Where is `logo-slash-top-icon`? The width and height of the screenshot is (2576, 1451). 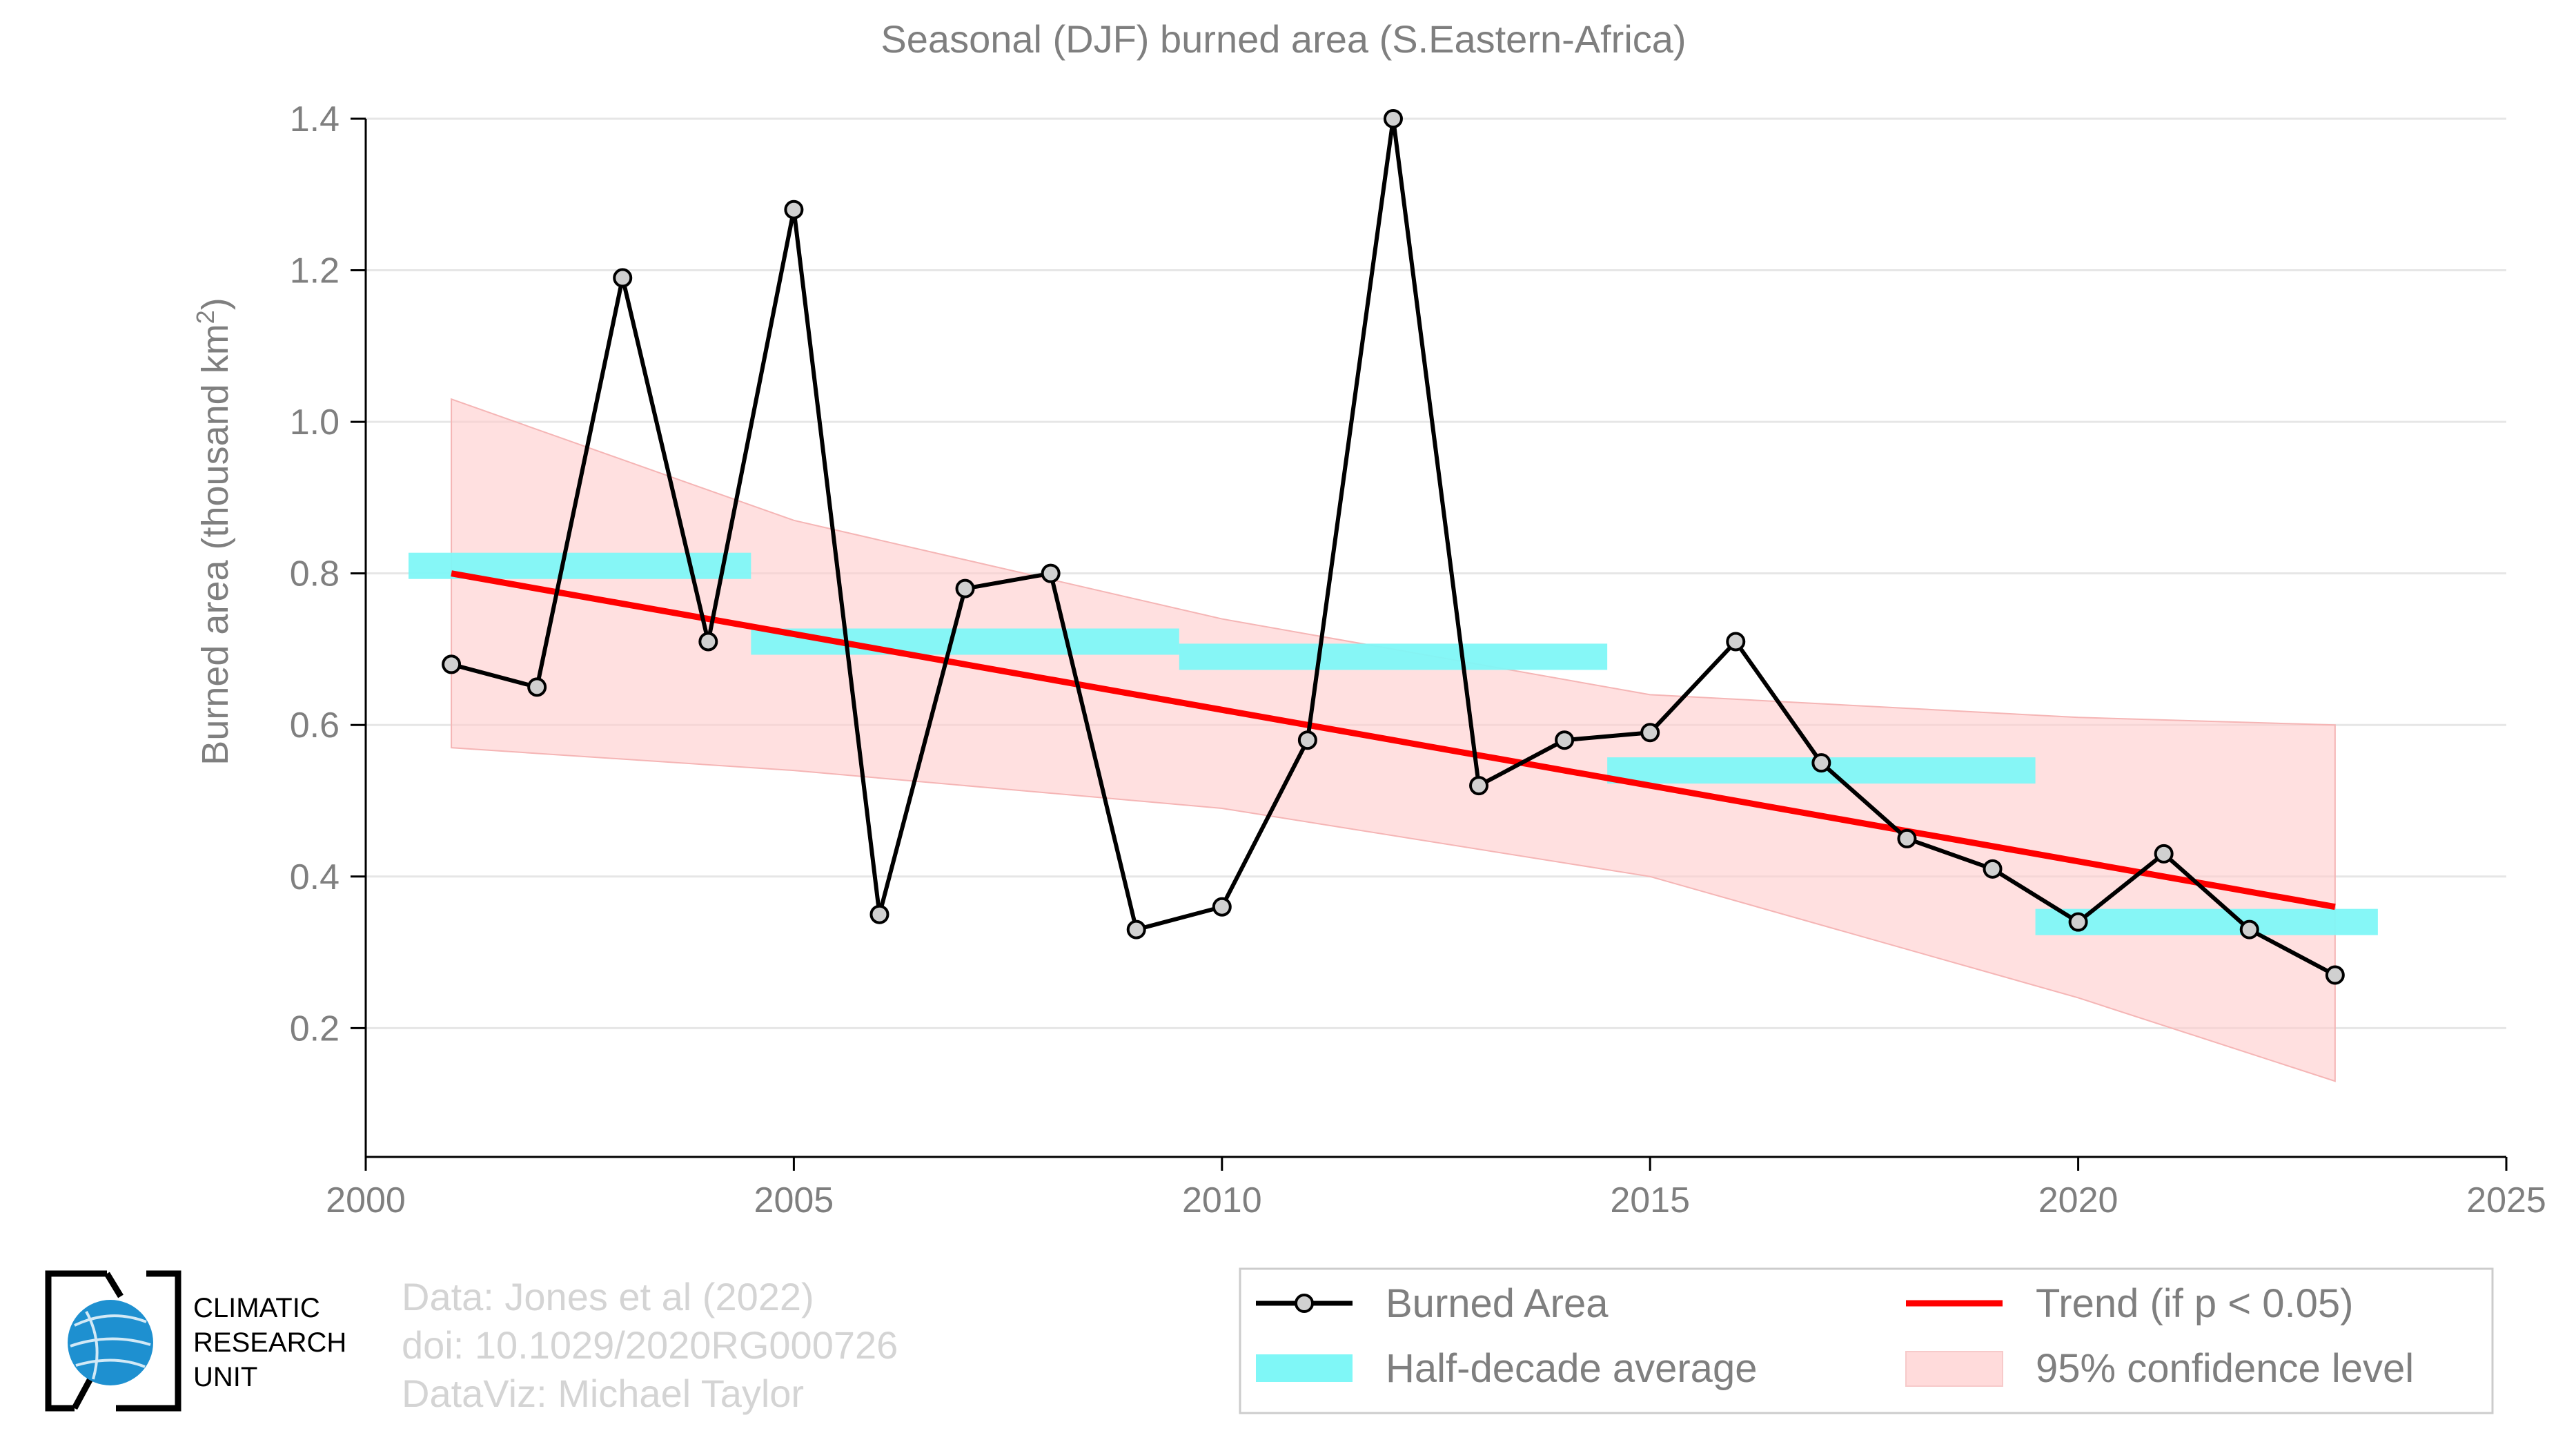 logo-slash-top-icon is located at coordinates (114, 1285).